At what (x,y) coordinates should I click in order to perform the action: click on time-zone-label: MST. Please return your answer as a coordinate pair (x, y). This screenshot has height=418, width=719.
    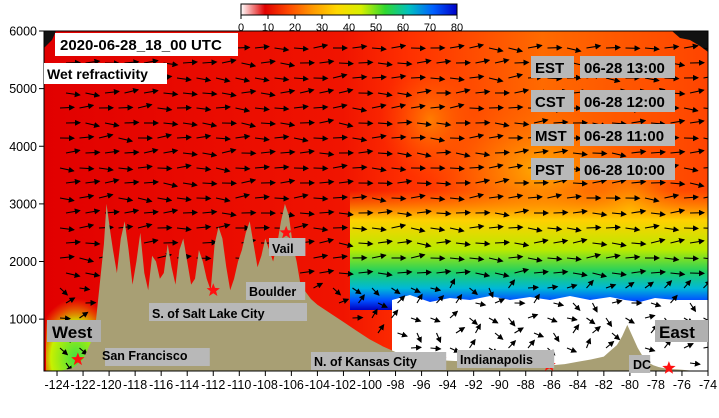
    Looking at the image, I should click on (551, 136).